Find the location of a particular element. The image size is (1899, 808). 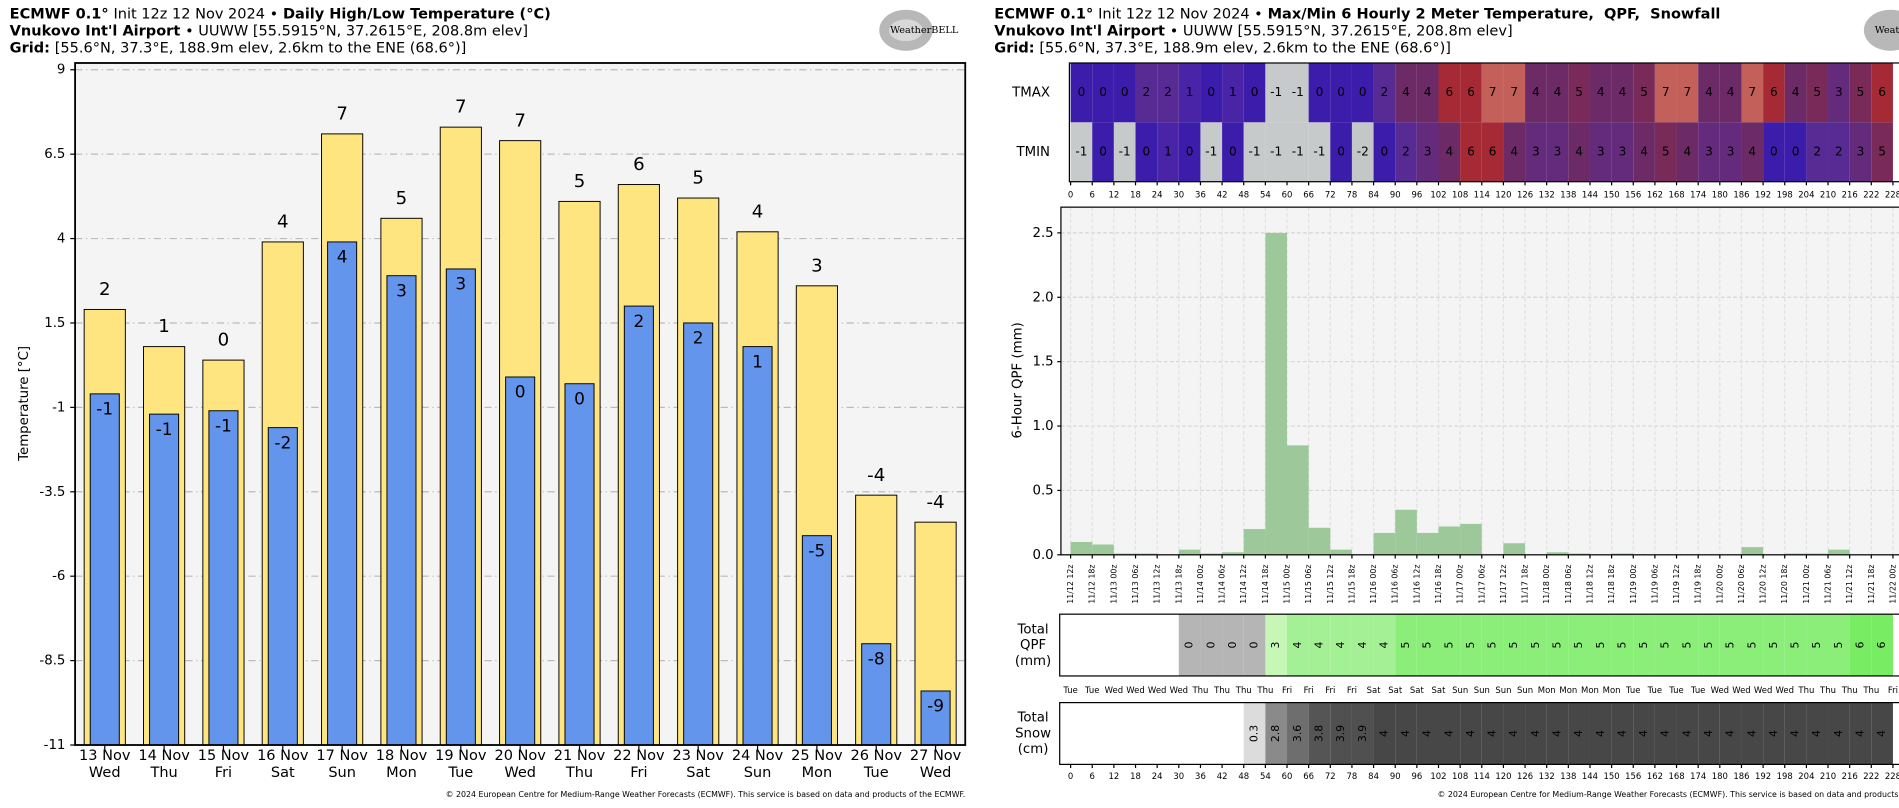

x-tick-label: 30 is located at coordinates (1178, 776).